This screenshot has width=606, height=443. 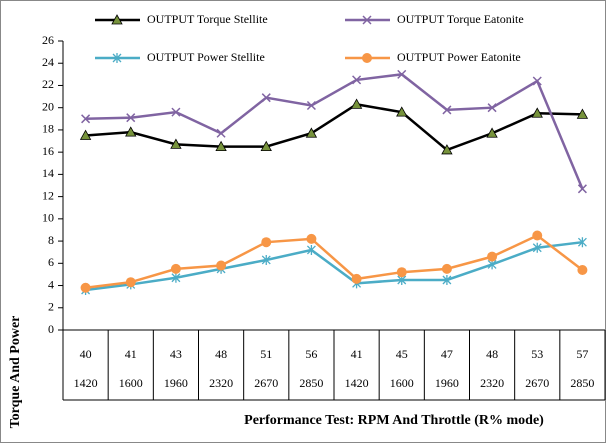 I want to click on y-tick-label: 0, so click(x=51, y=329).